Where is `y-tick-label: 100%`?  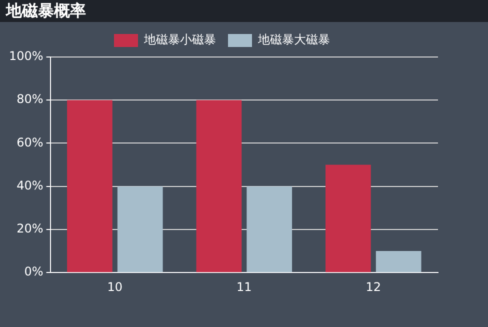 y-tick-label: 100% is located at coordinates (26, 56).